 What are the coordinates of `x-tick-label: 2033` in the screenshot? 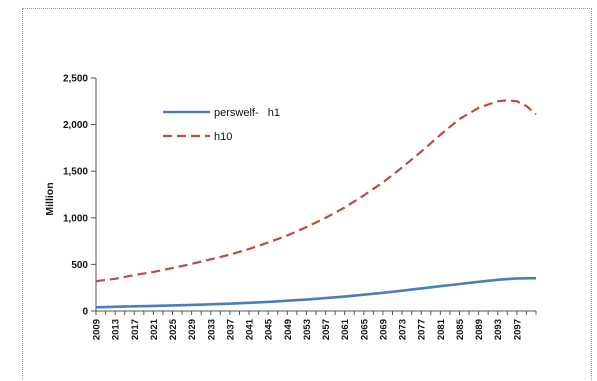 It's located at (211, 329).